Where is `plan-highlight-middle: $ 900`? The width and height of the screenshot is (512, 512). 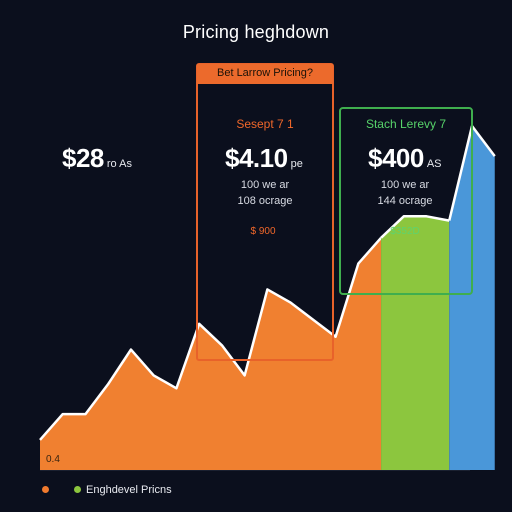 plan-highlight-middle: $ 900 is located at coordinates (263, 231).